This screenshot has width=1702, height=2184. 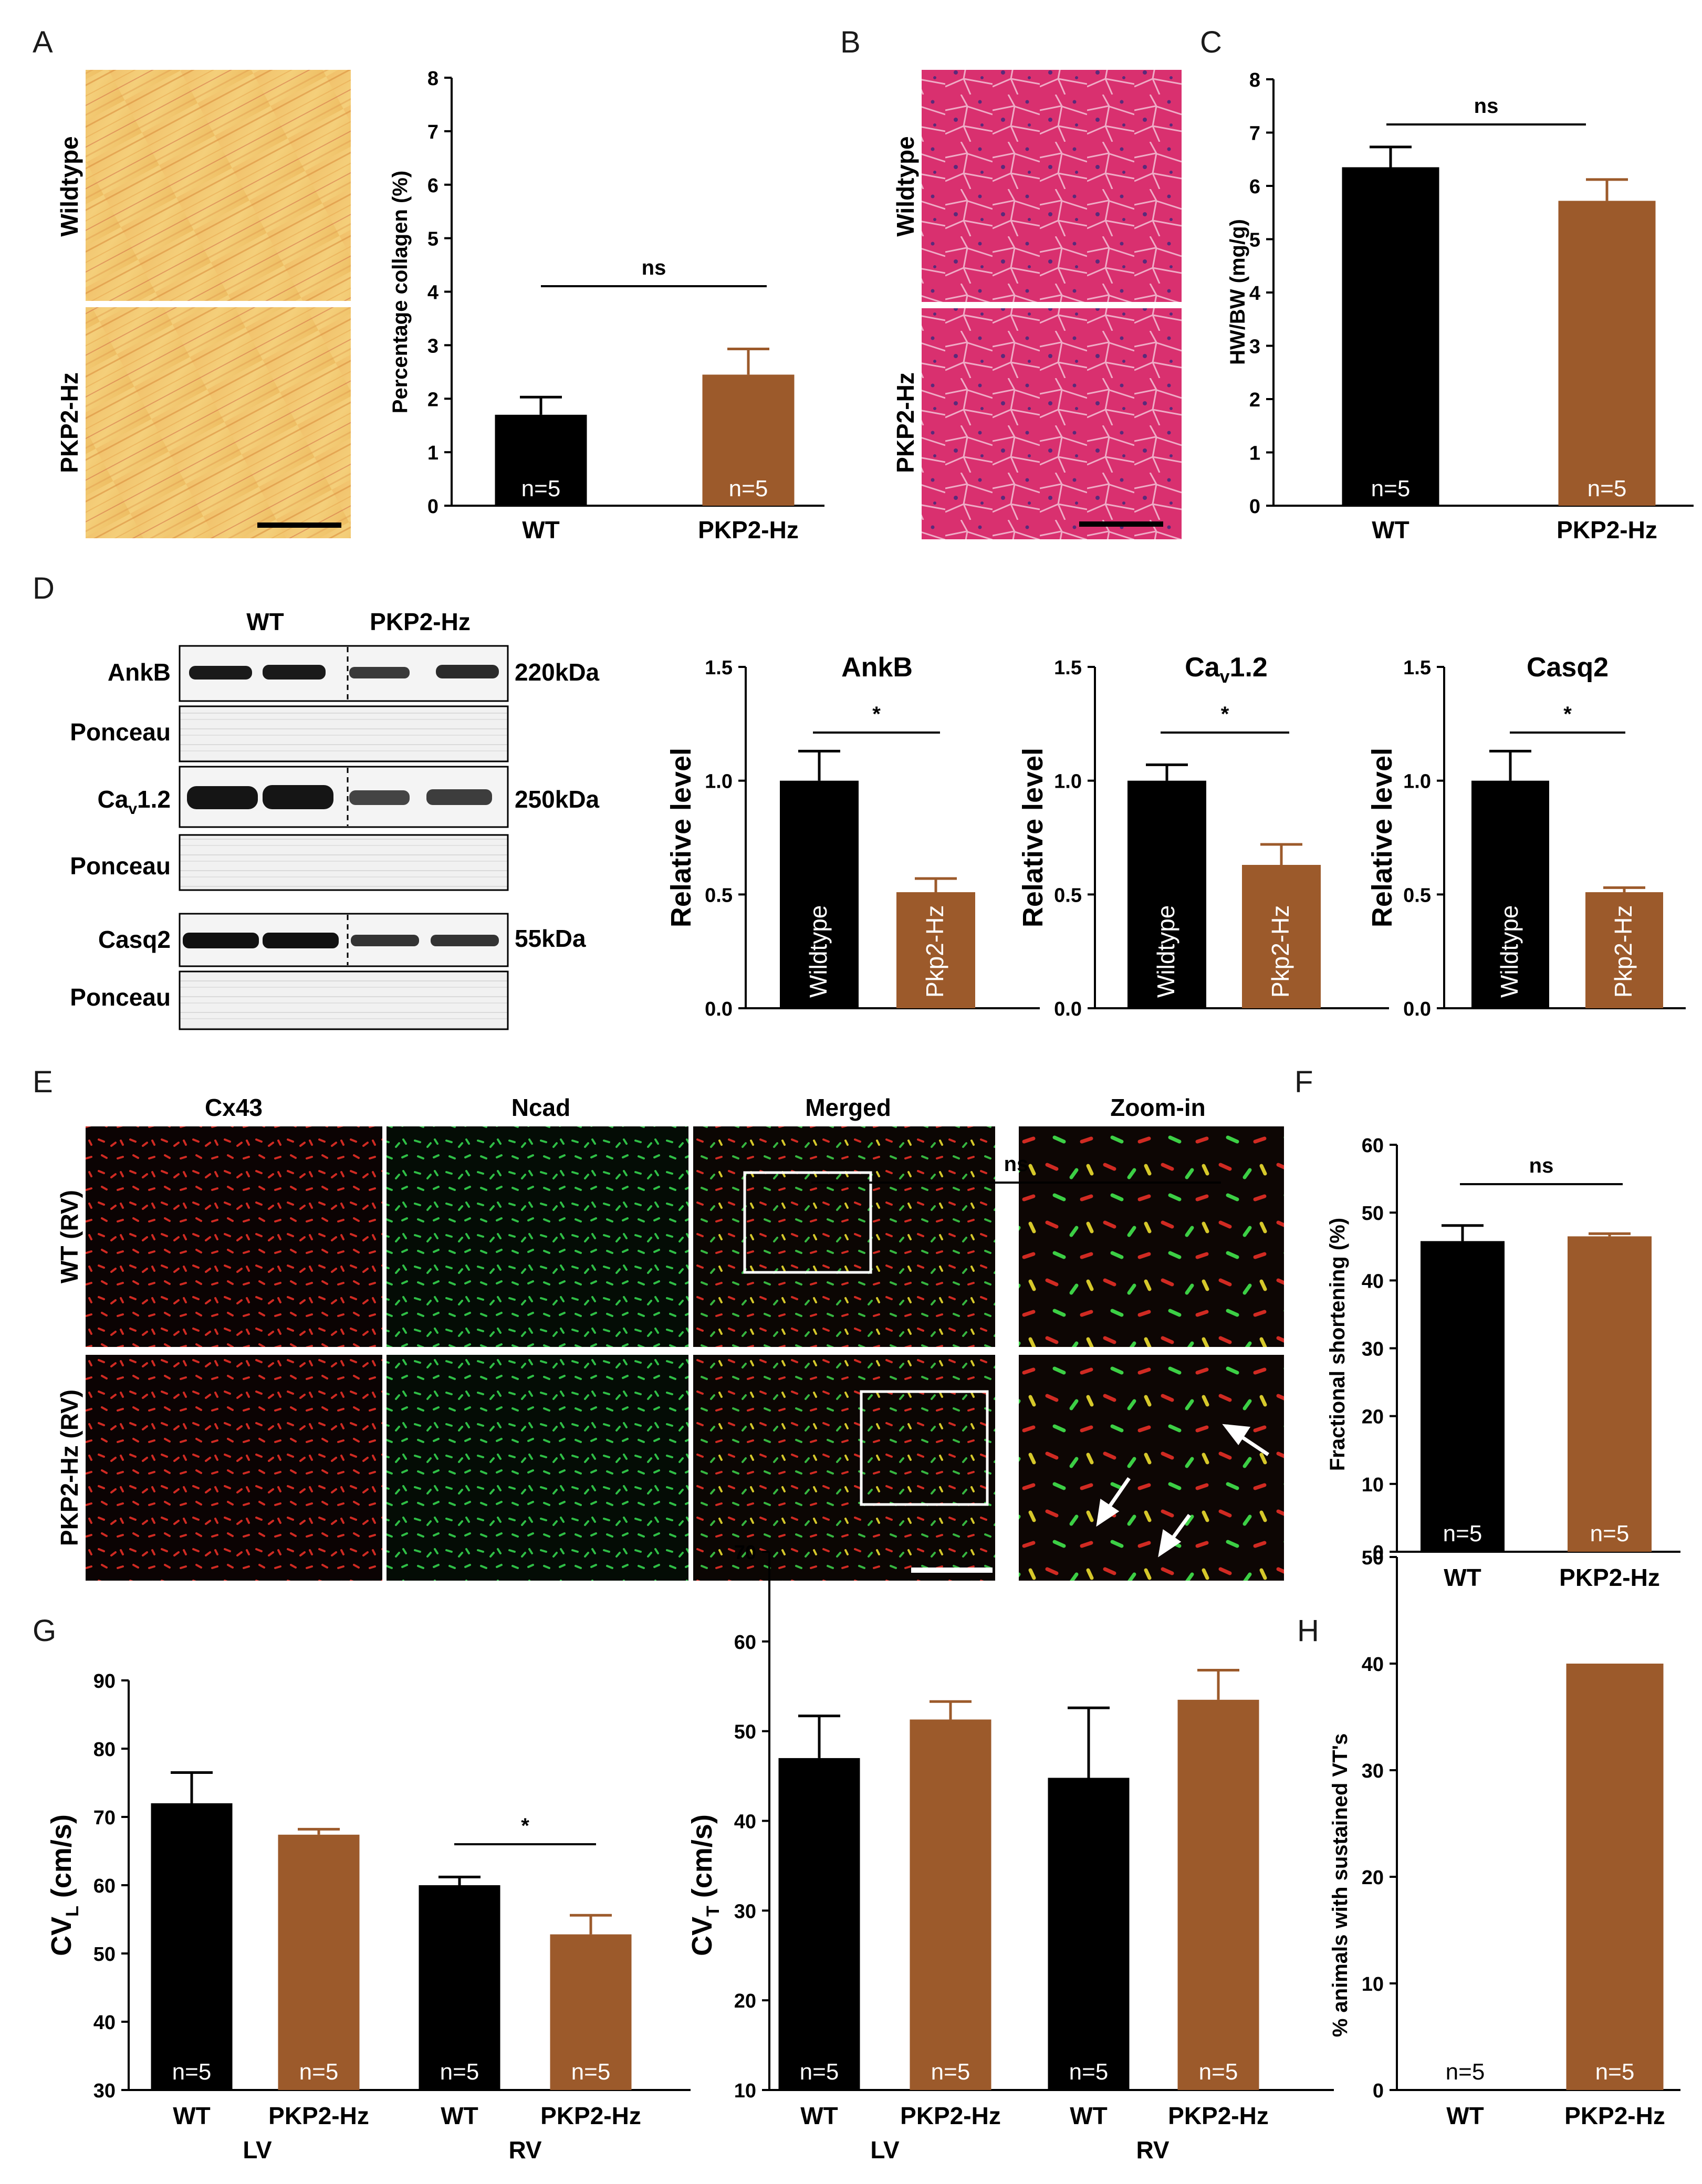 What do you see at coordinates (432, 400) in the screenshot?
I see `y-tick-label: 2` at bounding box center [432, 400].